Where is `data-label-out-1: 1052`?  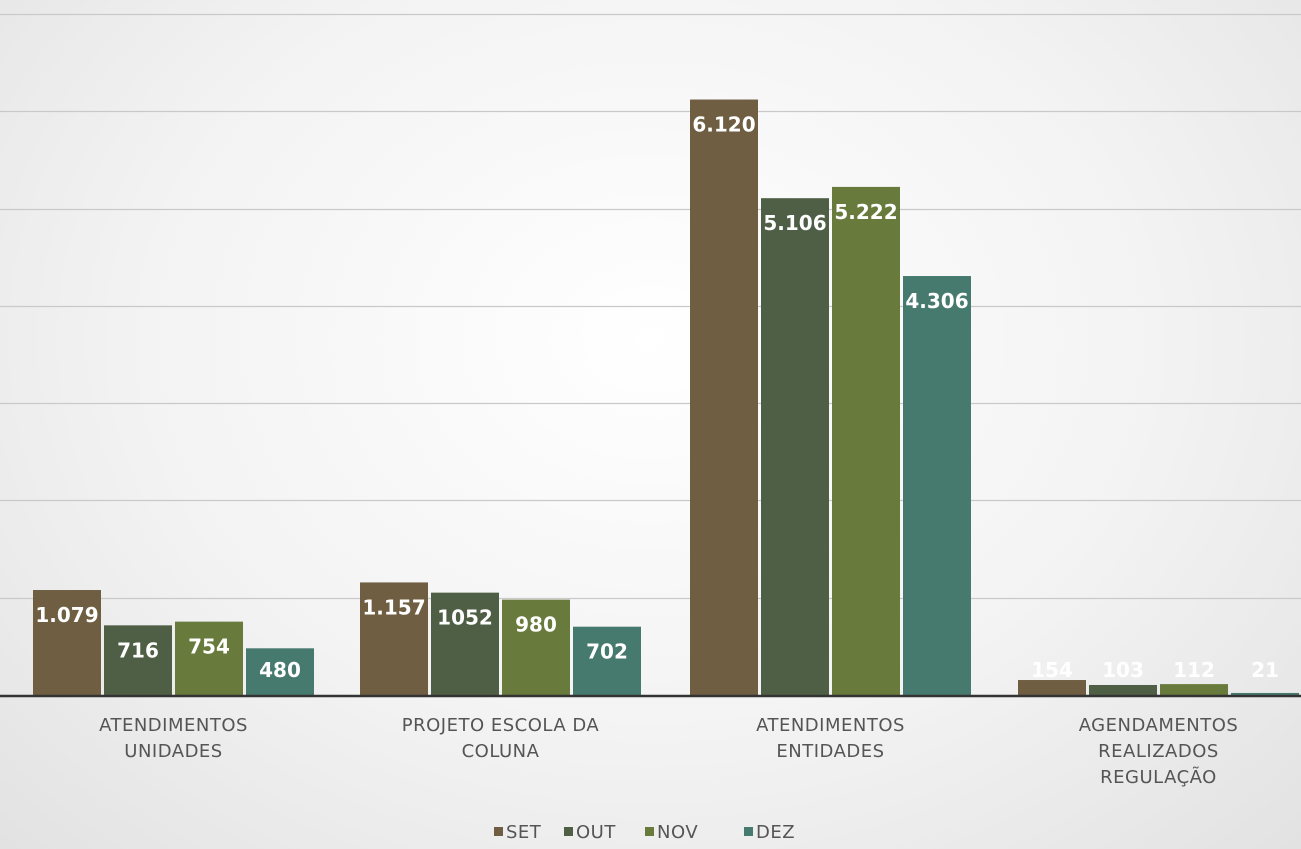
data-label-out-1: 1052 is located at coordinates (465, 618).